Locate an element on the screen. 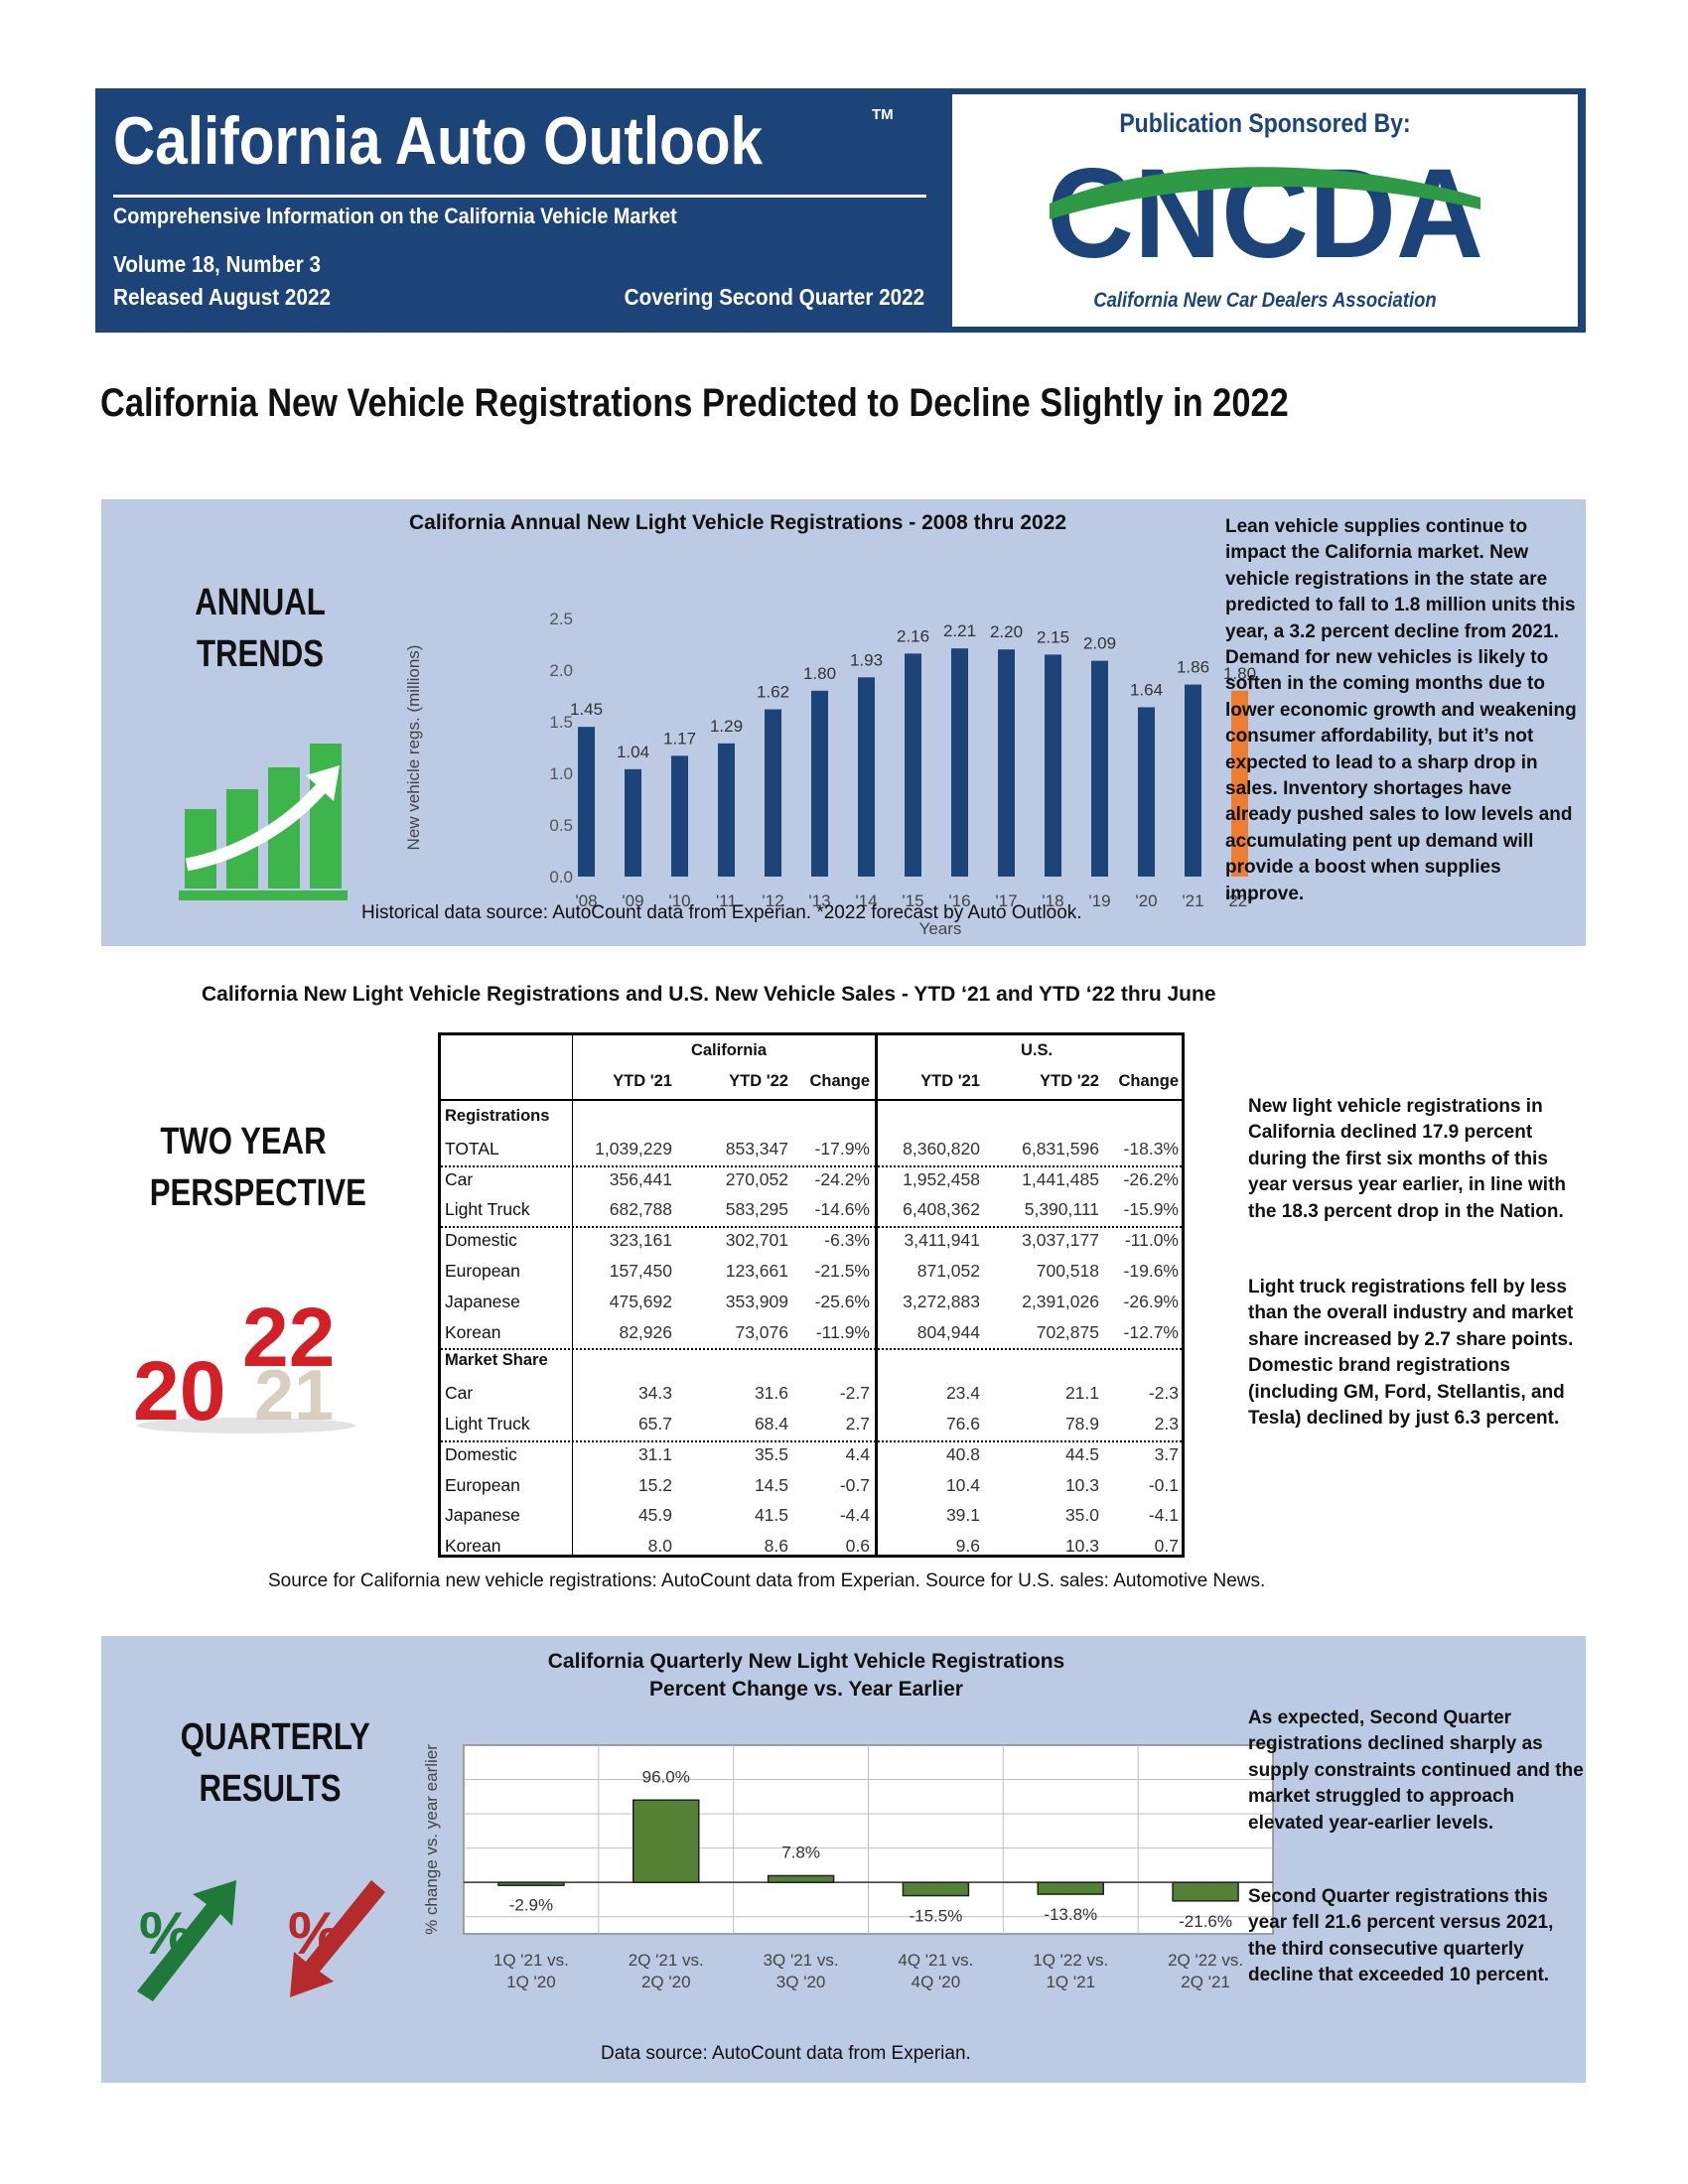  table-row-label: Japanese is located at coordinates (482, 1301).